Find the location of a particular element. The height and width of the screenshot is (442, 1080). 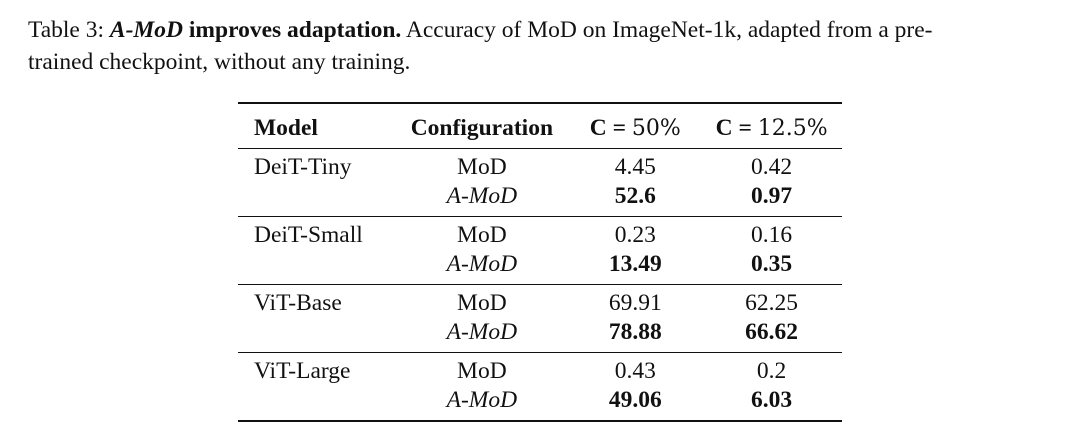

caption-title-method: A-MoD is located at coordinates (146, 30).